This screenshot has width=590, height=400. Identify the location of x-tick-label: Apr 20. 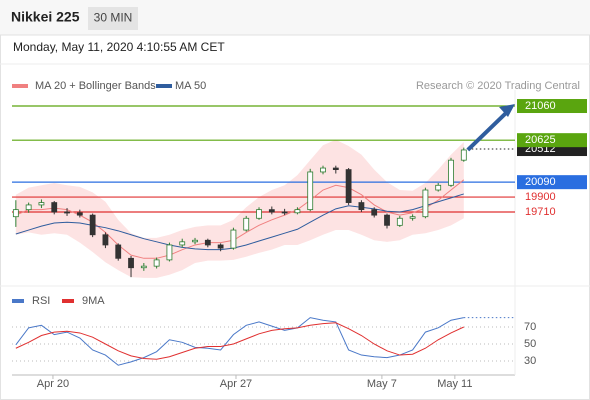
(53, 384).